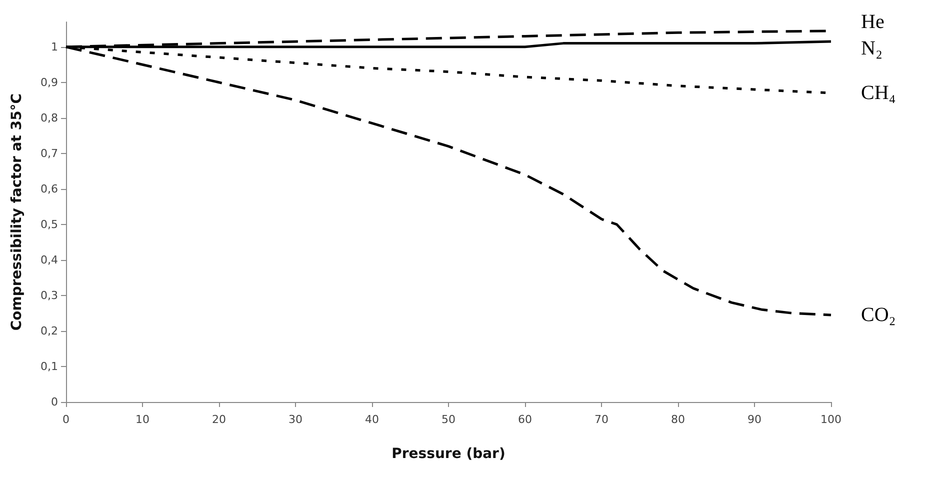  Describe the element at coordinates (49, 82) in the screenshot. I see `y-tick-label: 0,9` at that location.